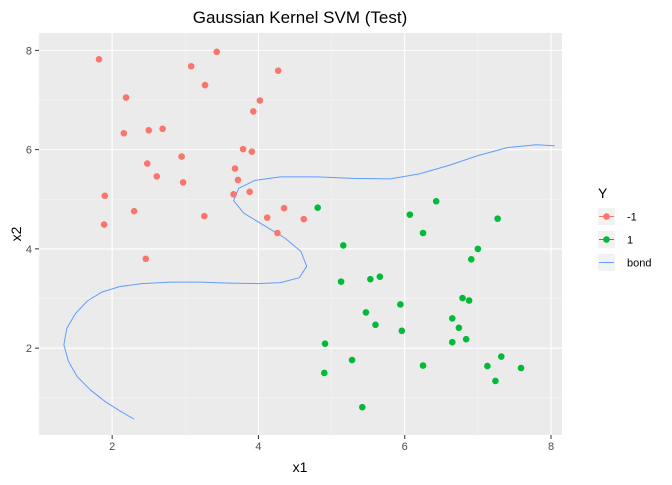 This screenshot has height=485, width=672. I want to click on x-axis-label: x1, so click(300, 467).